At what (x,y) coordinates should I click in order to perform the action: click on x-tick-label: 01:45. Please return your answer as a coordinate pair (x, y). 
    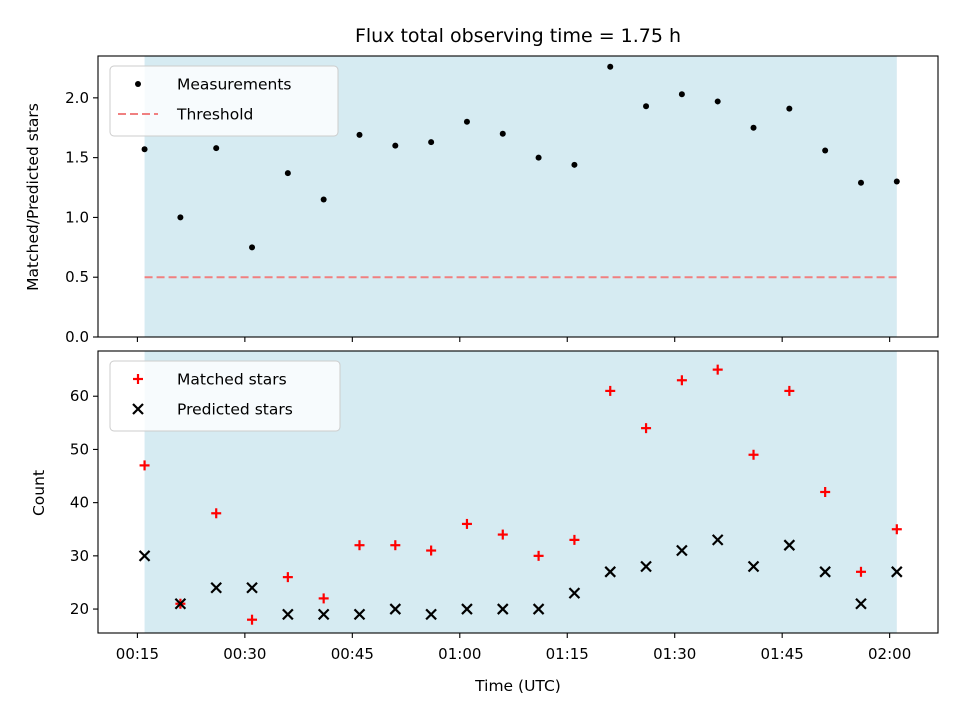
    Looking at the image, I should click on (782, 654).